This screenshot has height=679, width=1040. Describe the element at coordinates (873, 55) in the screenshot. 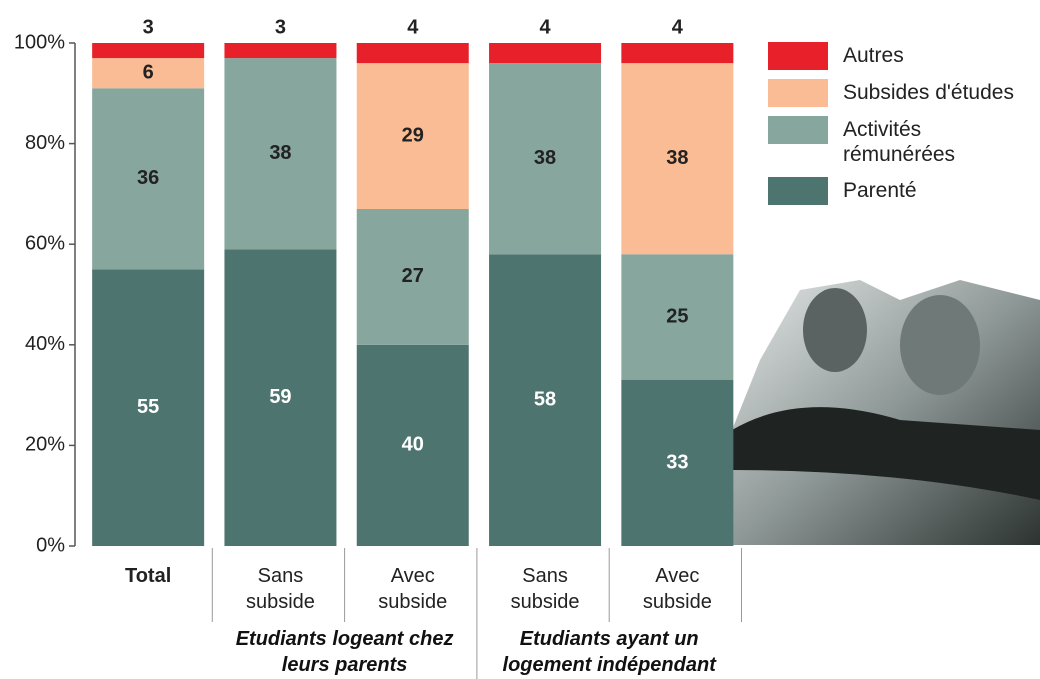

I see `legend-label: Autres` at that location.